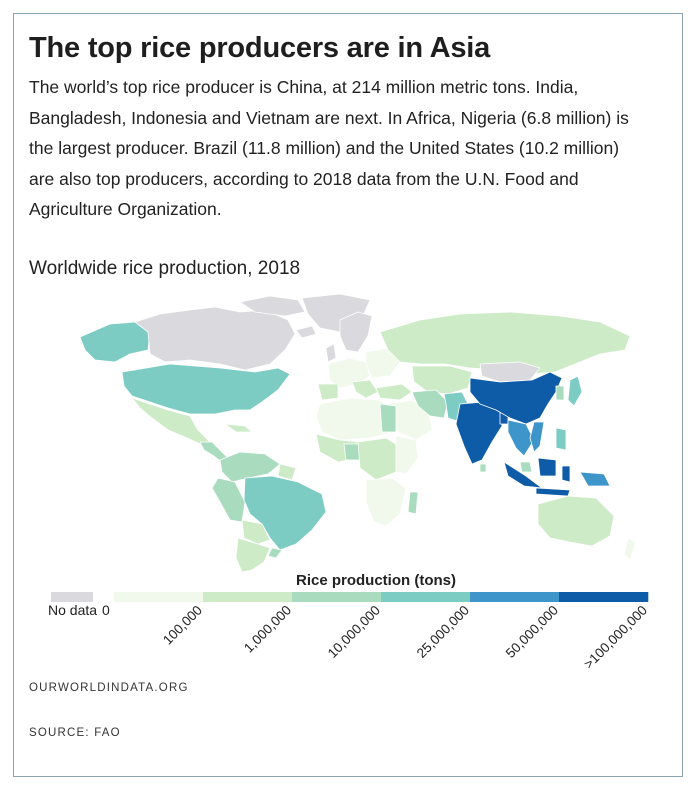 This screenshot has width=696, height=790. Describe the element at coordinates (521, 438) in the screenshot. I see `region-myanmar-thailand` at that location.